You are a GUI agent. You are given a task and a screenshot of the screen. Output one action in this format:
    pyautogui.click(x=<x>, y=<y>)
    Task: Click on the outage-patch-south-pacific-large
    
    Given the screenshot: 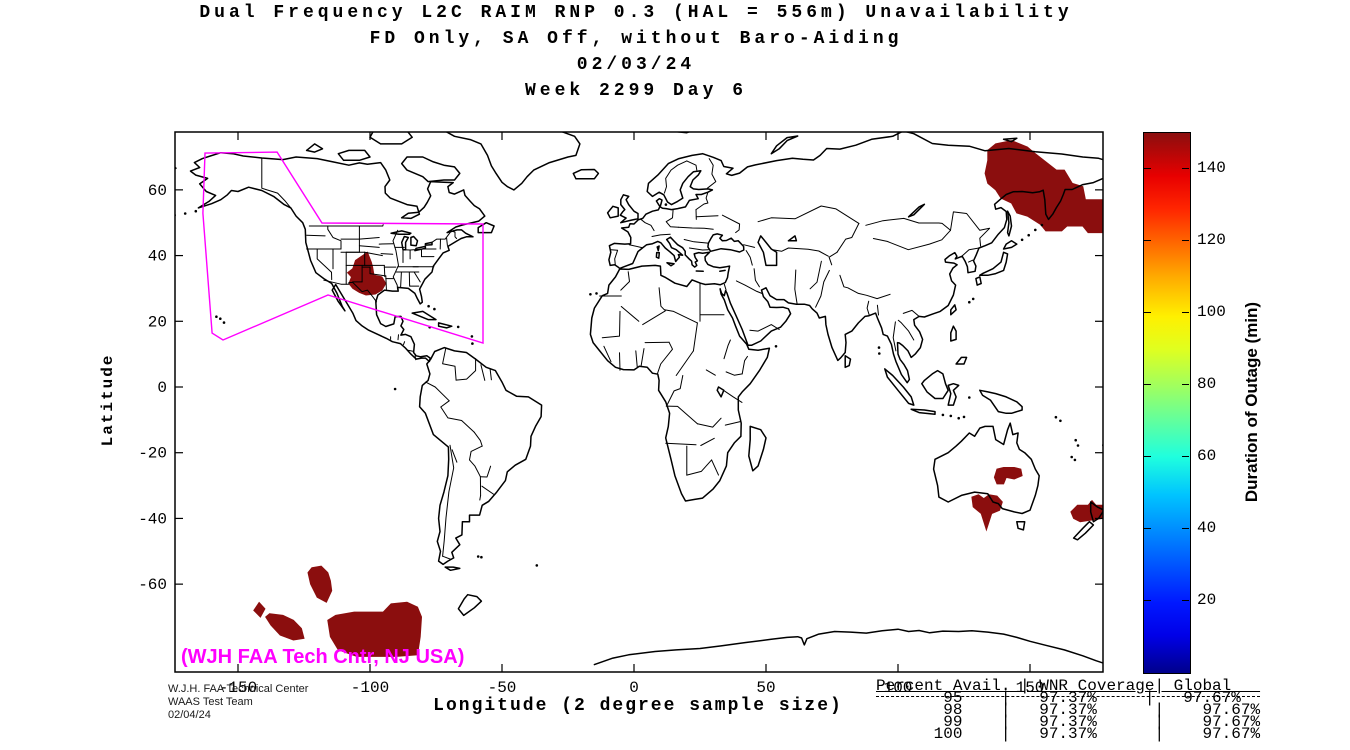 What is the action you would take?
    pyautogui.click(x=375, y=629)
    